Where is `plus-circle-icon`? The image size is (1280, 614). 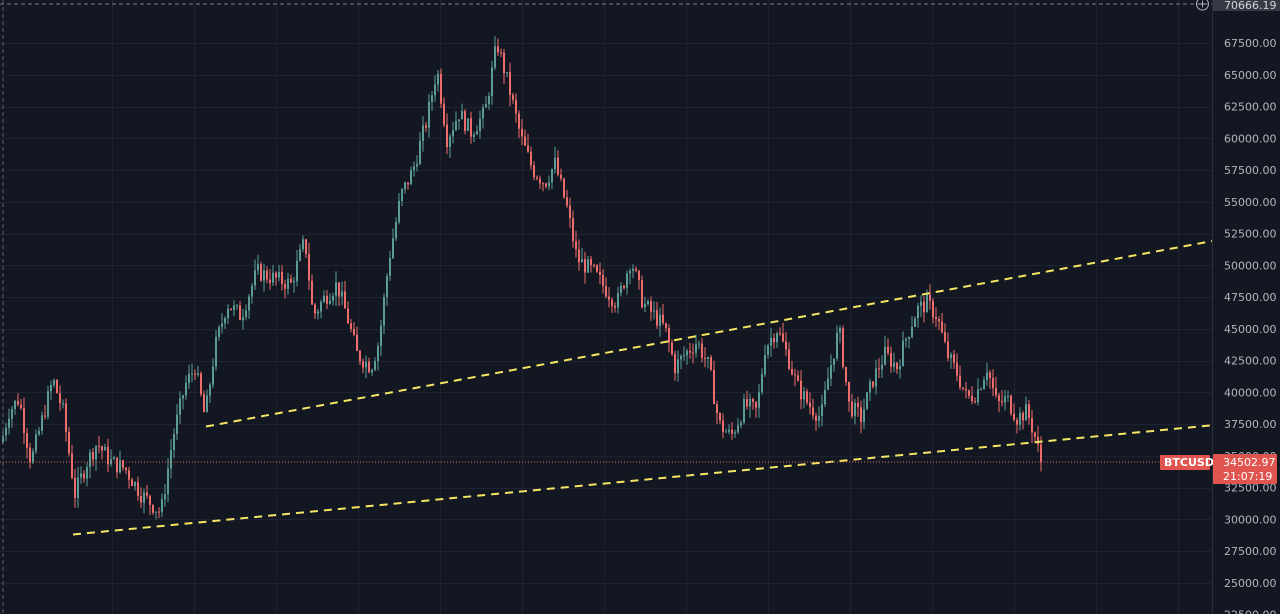 plus-circle-icon is located at coordinates (1202, 5).